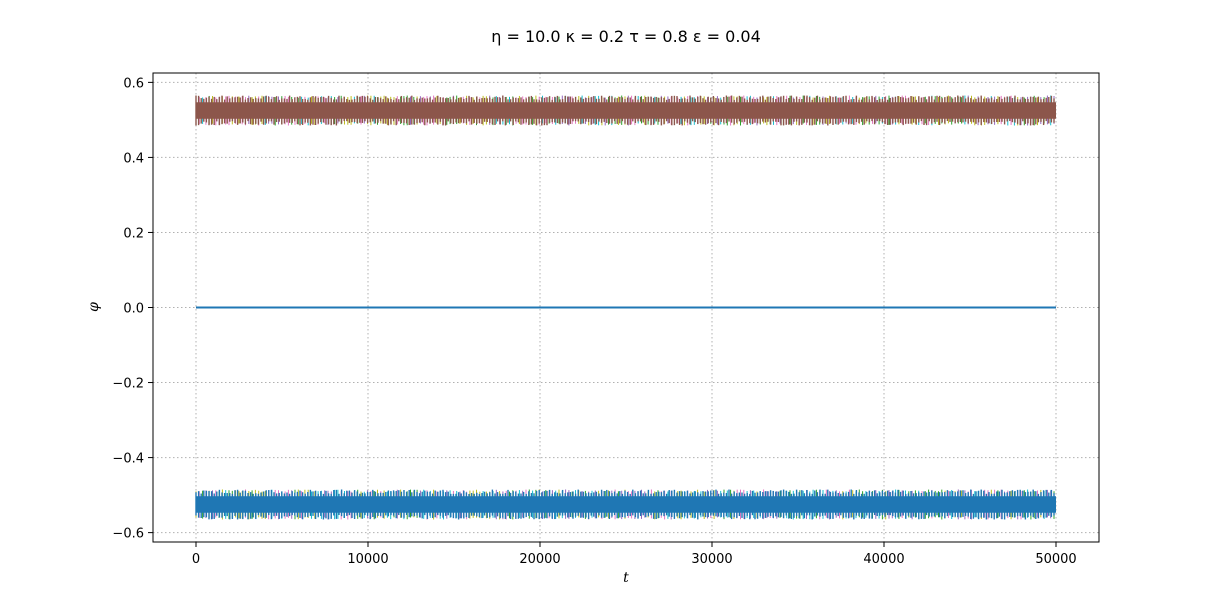  I want to click on x-axis-label: t, so click(626, 578).